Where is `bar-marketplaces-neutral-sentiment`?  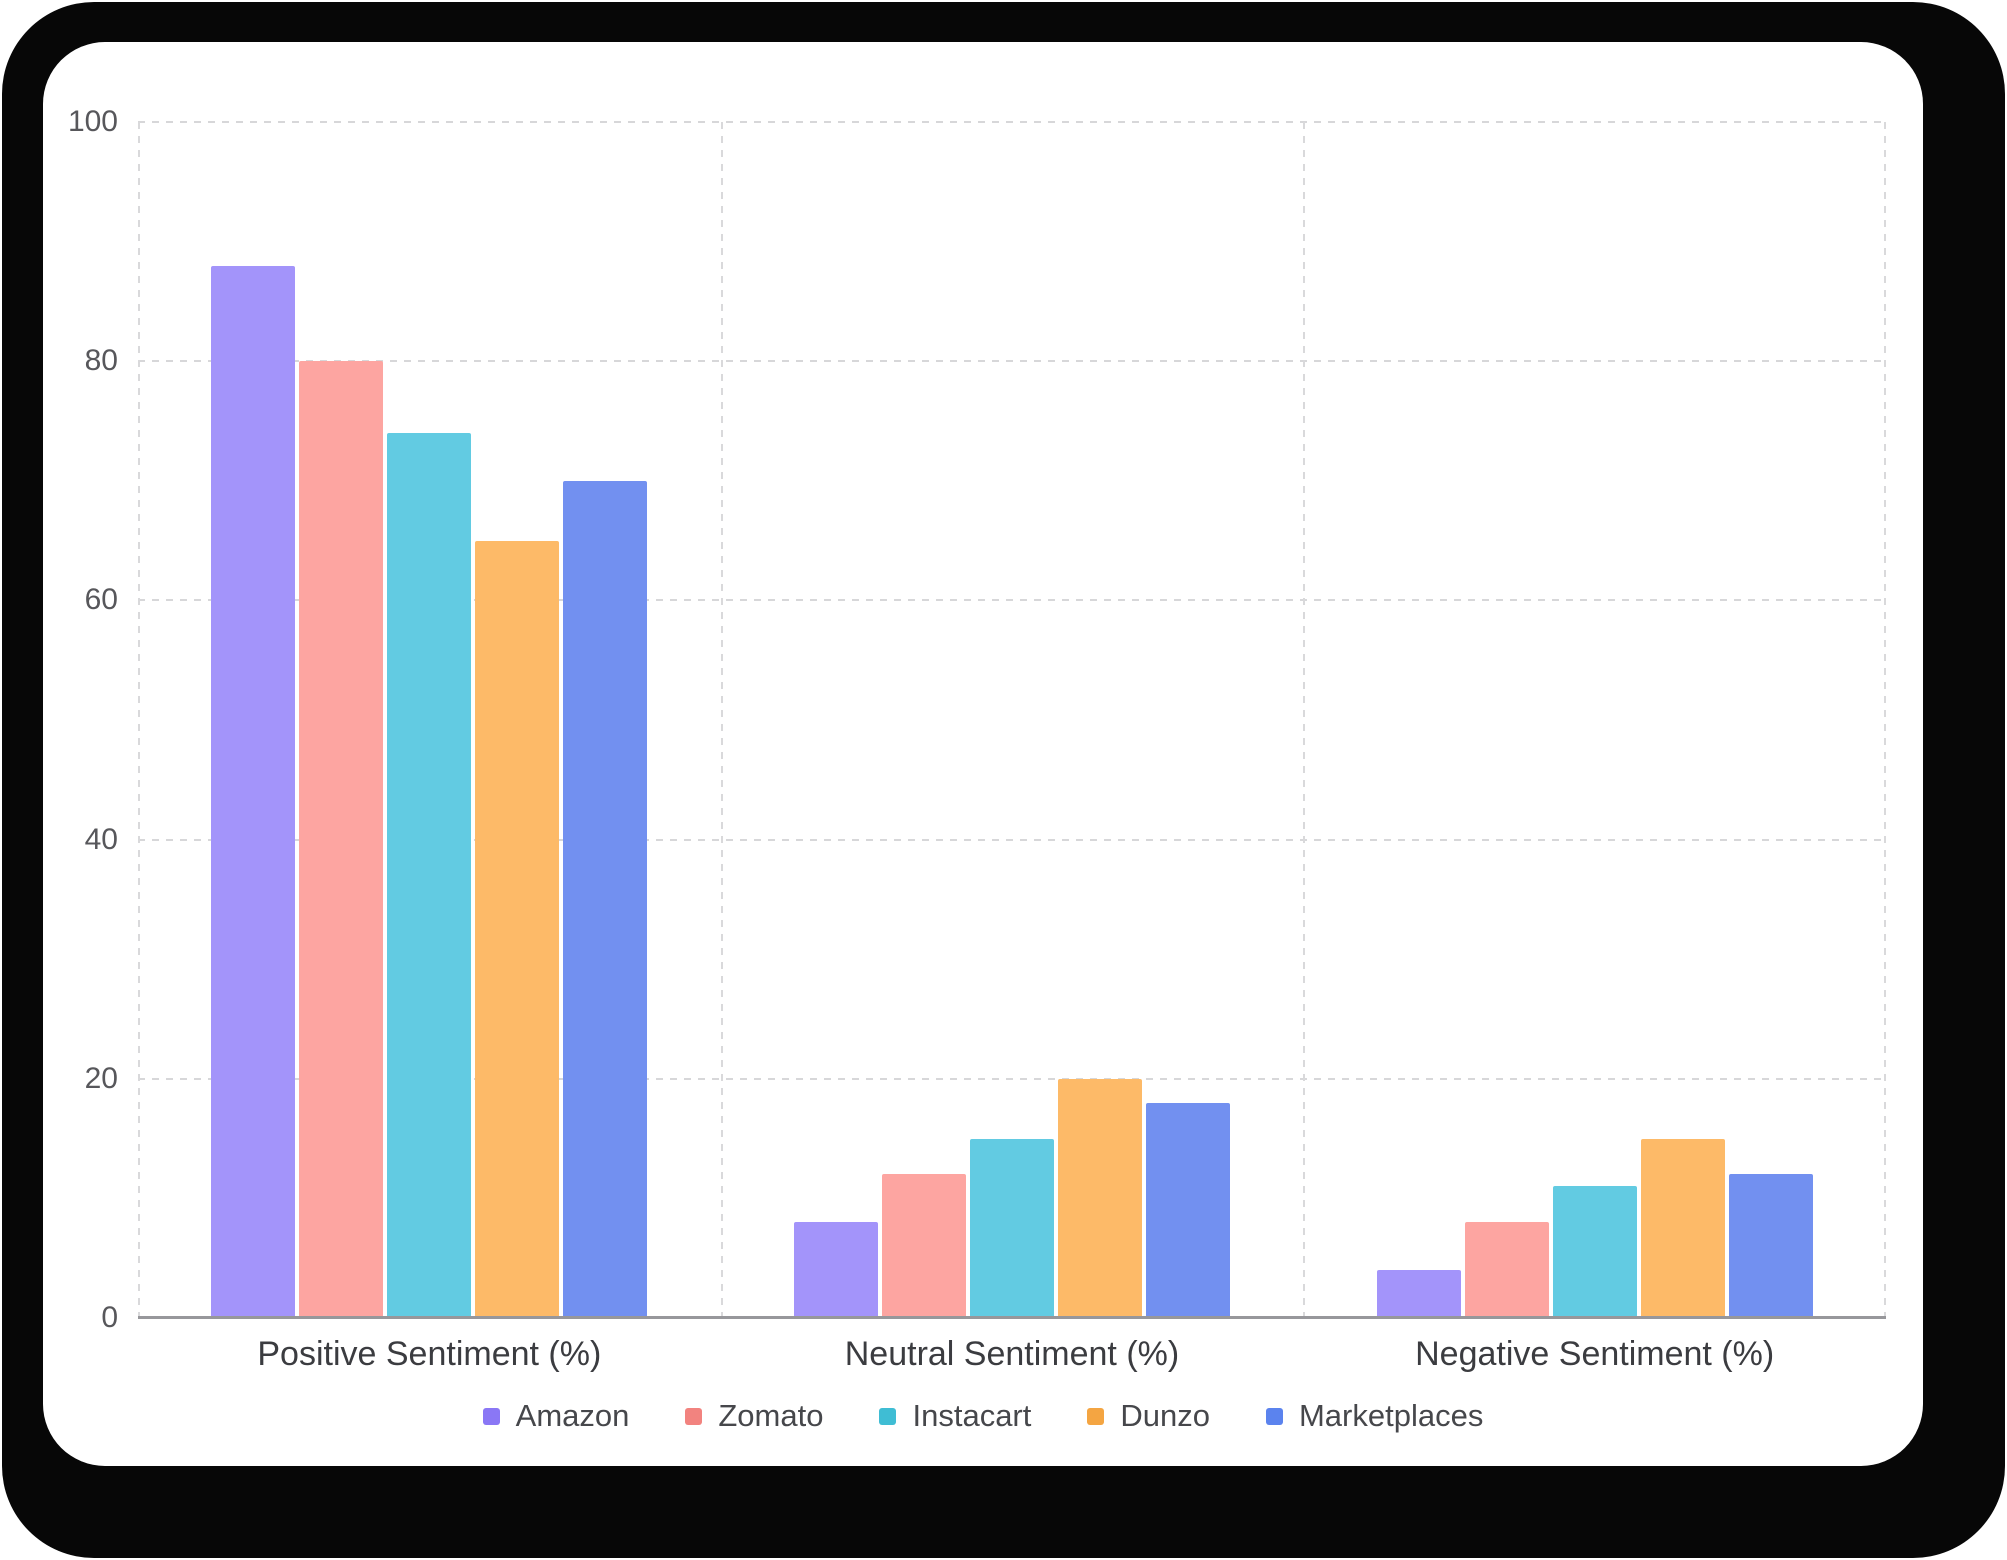
bar-marketplaces-neutral-sentiment is located at coordinates (1187, 1210).